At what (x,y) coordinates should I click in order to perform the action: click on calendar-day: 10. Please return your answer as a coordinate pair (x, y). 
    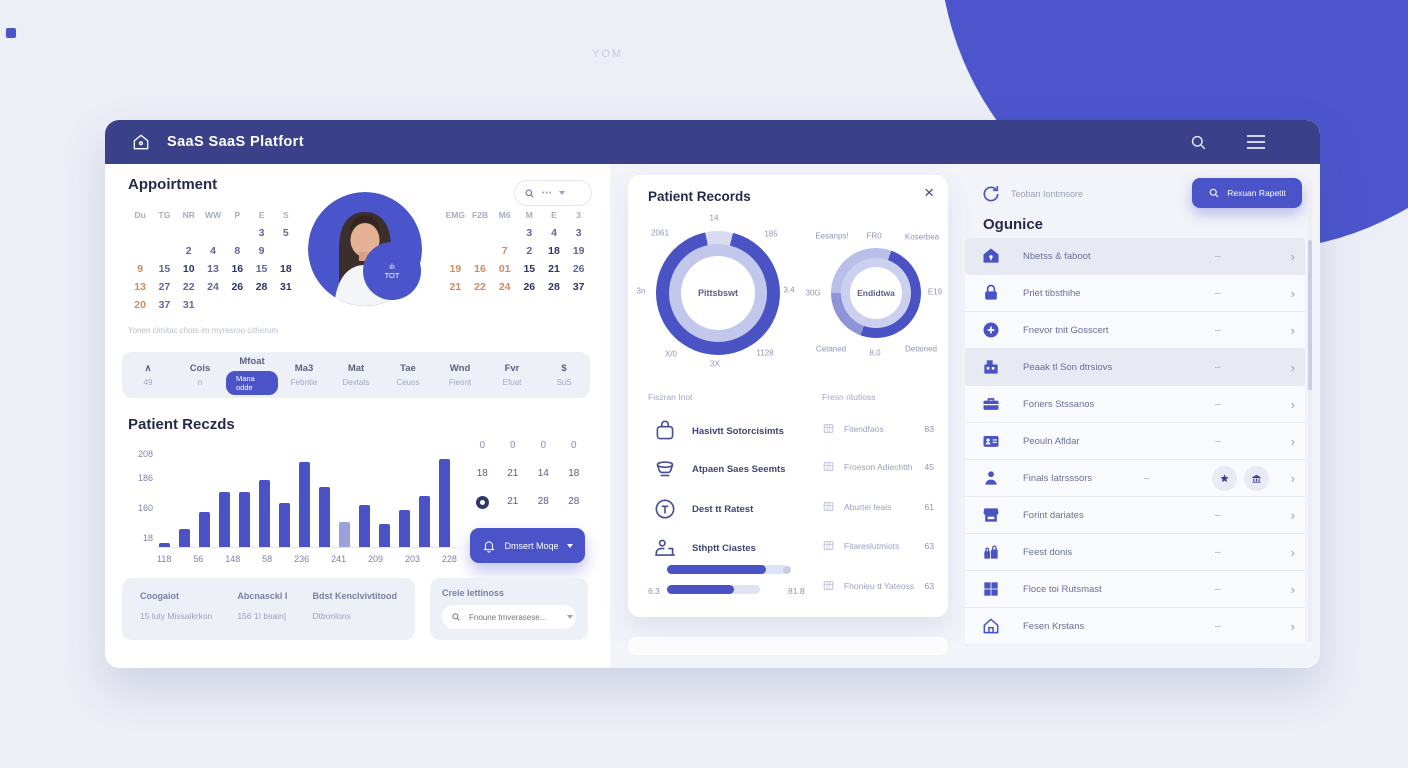
    Looking at the image, I should click on (188, 269).